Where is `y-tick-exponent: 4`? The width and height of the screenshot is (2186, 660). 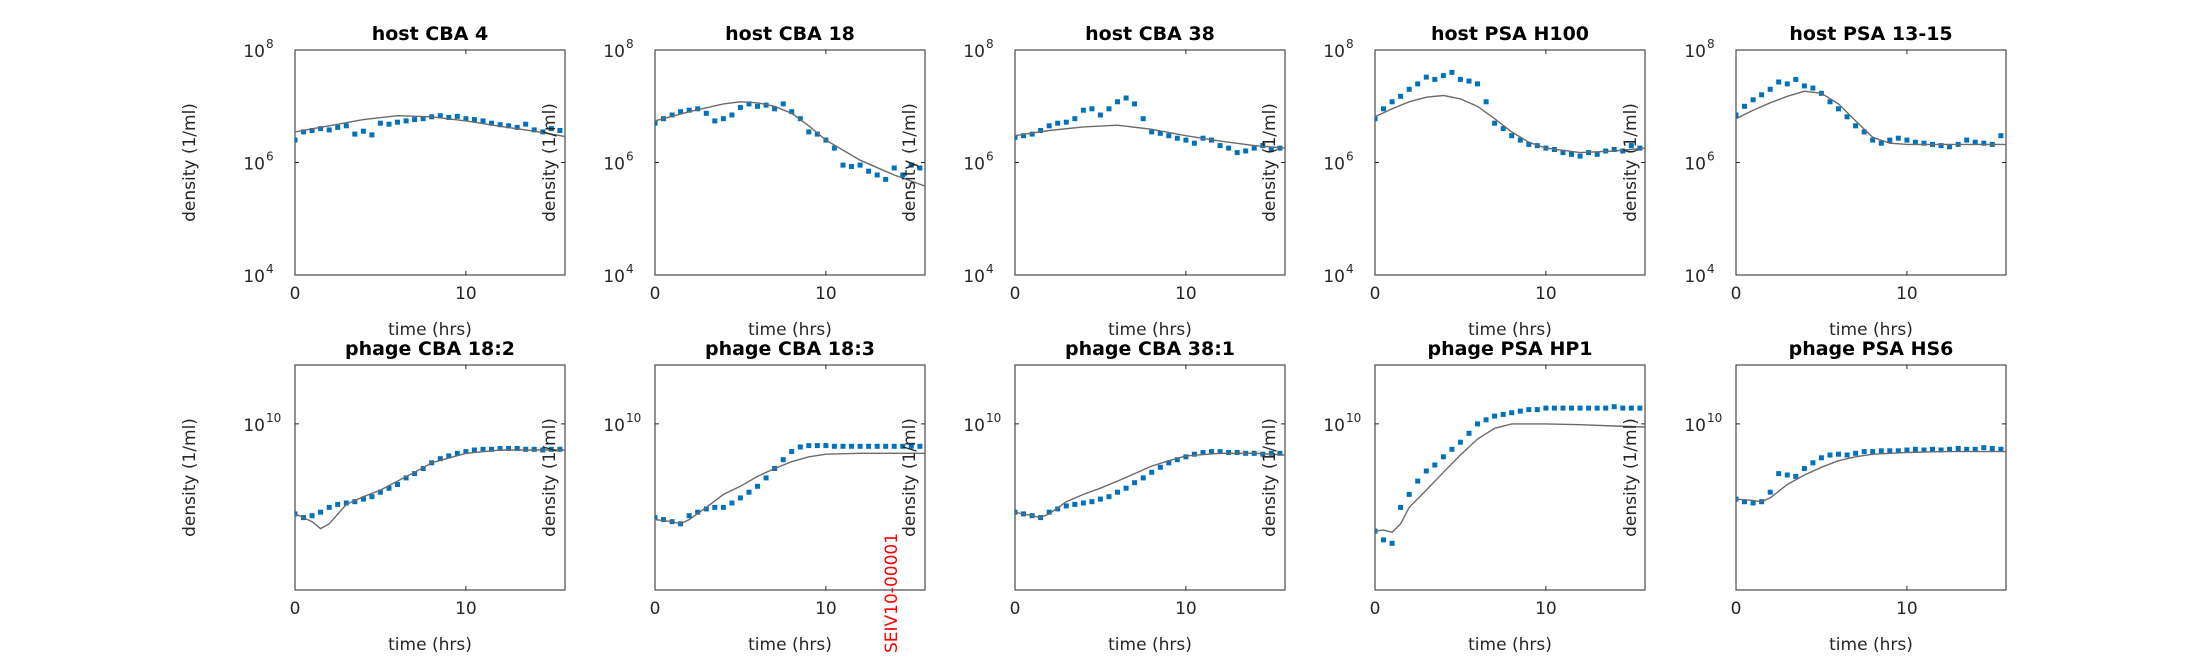
y-tick-exponent: 4 is located at coordinates (1350, 269).